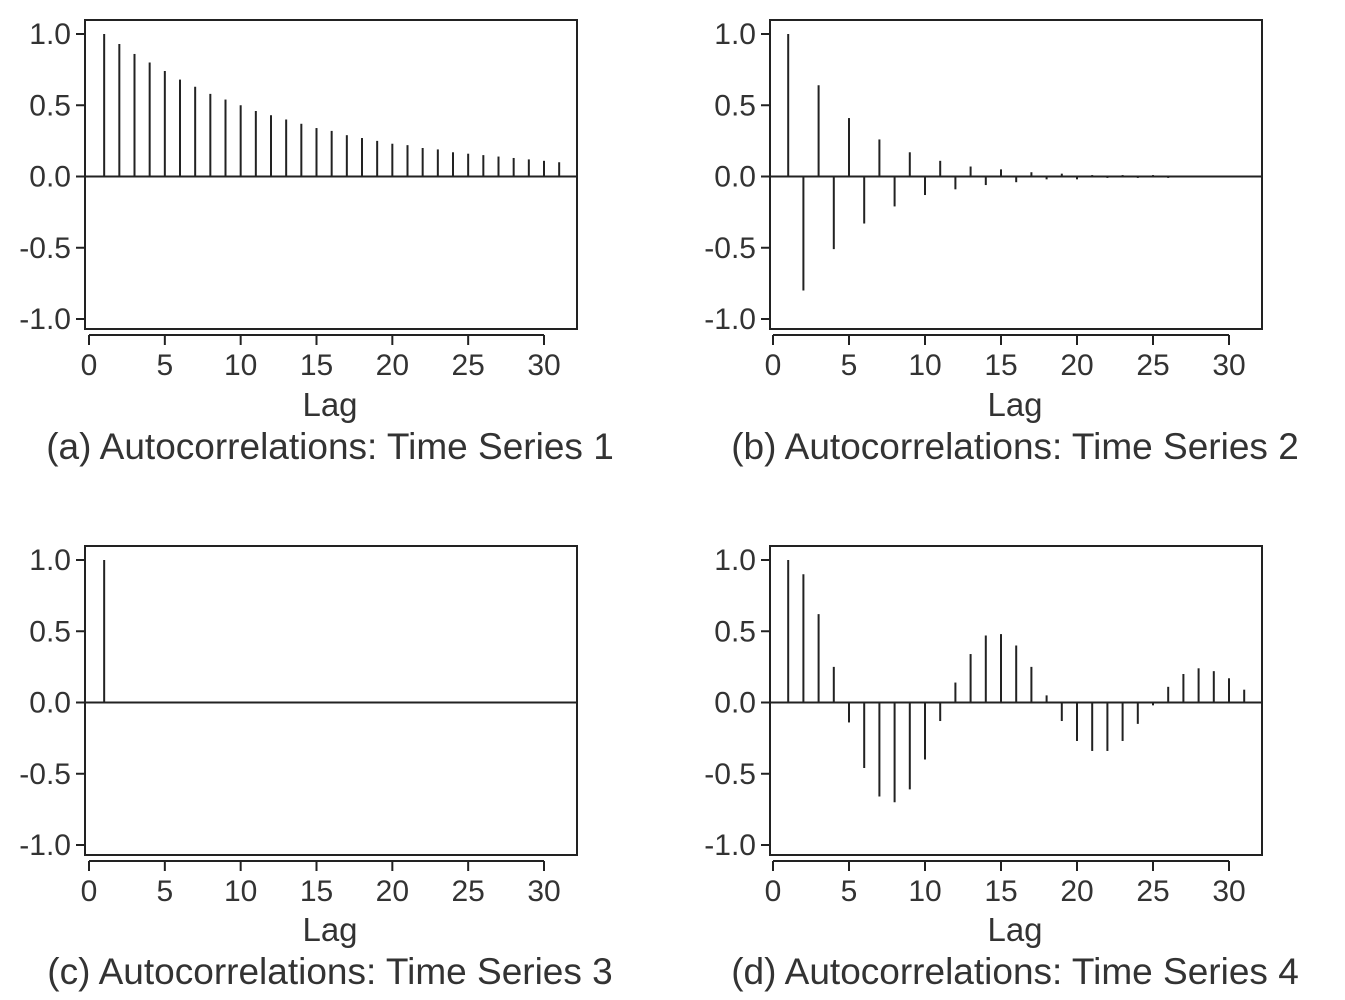 The width and height of the screenshot is (1345, 1000). What do you see at coordinates (330, 971) in the screenshot?
I see `caption: (c) Autocorrelations: Time Series 3` at bounding box center [330, 971].